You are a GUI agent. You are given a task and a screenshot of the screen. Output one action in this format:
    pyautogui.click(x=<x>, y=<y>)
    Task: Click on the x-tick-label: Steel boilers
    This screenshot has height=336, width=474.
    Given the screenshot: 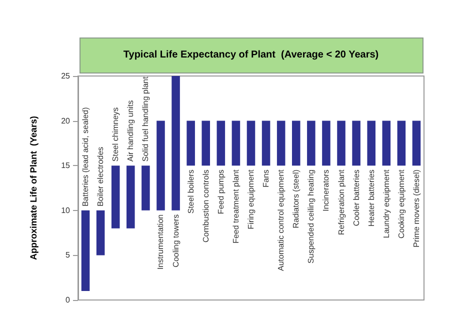 What is the action you would take?
    pyautogui.click(x=191, y=192)
    